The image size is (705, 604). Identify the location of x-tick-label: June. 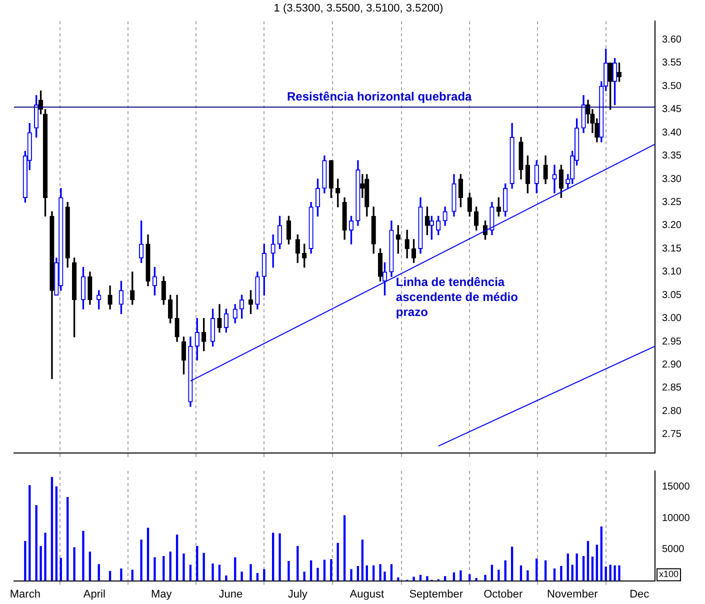
(230, 594).